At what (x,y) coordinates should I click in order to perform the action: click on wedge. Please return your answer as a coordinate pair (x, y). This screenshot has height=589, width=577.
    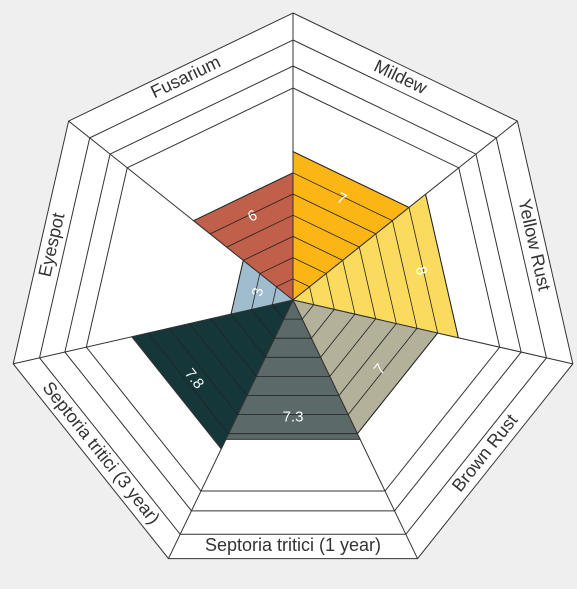
    Looking at the image, I should click on (212, 374).